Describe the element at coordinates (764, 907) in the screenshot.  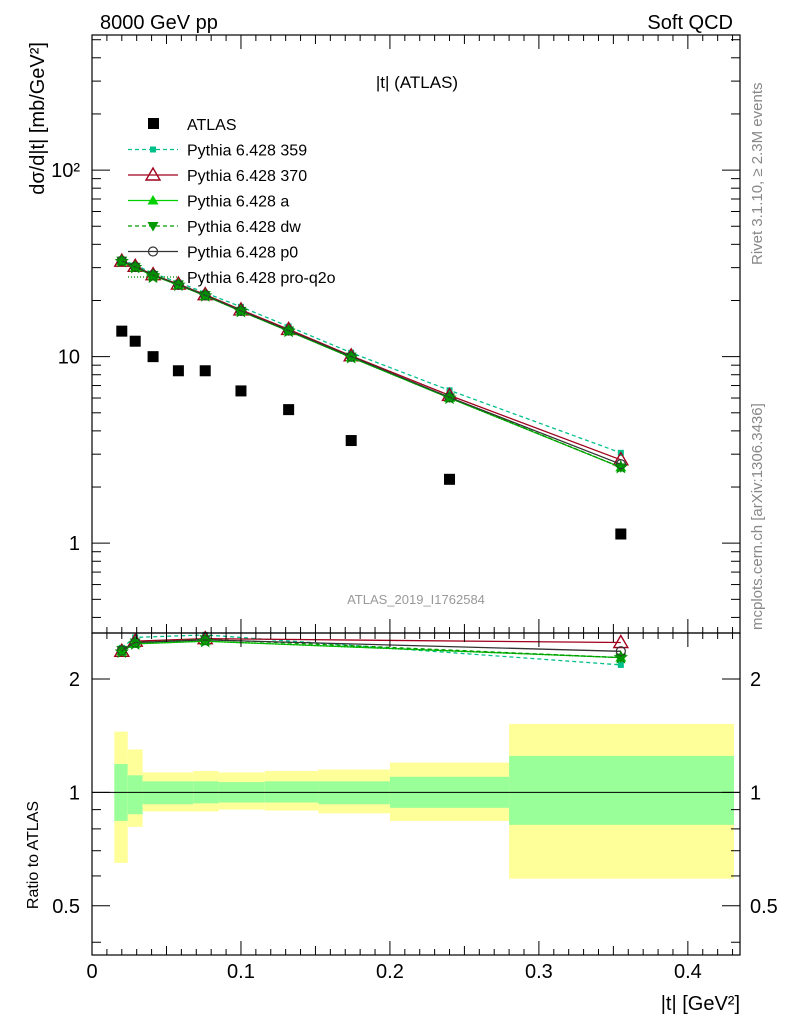
I see `y-tick-label-ratio-right: 0.5` at that location.